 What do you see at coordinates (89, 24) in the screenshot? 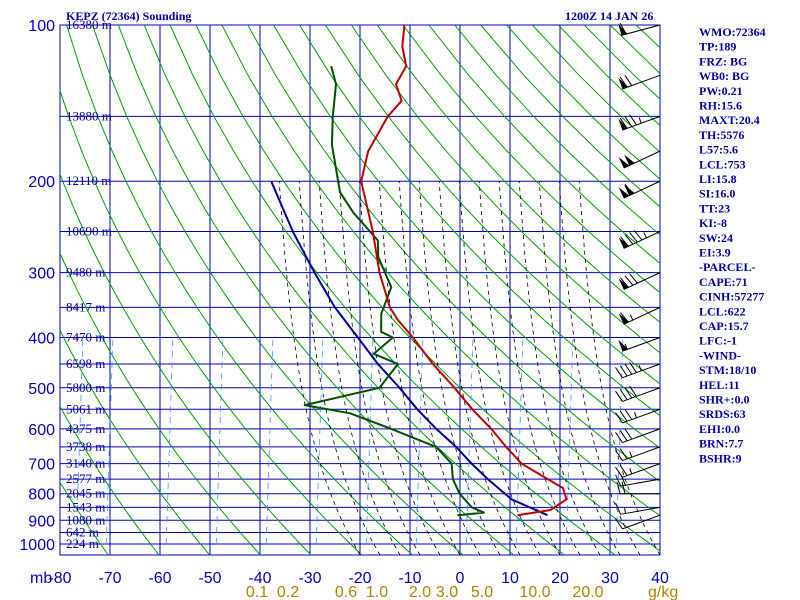
I see `height-label: 16380 m` at bounding box center [89, 24].